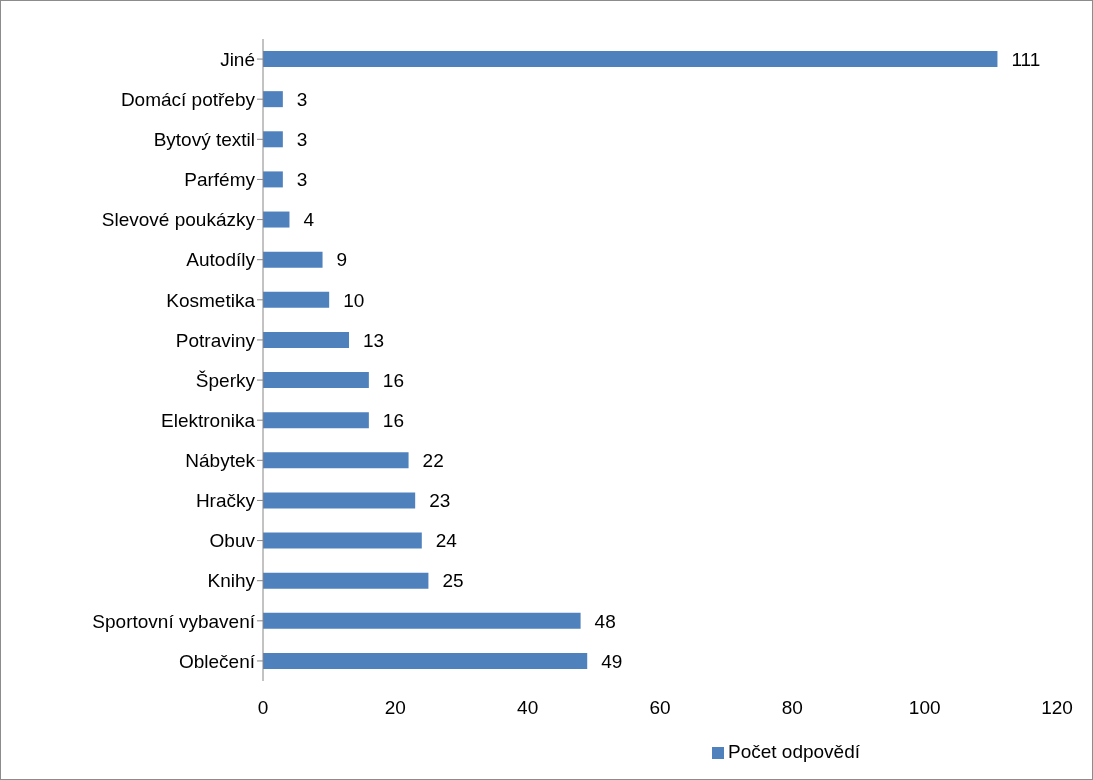 This screenshot has height=780, width=1093. Describe the element at coordinates (395, 708) in the screenshot. I see `x-tick-label: 20` at that location.